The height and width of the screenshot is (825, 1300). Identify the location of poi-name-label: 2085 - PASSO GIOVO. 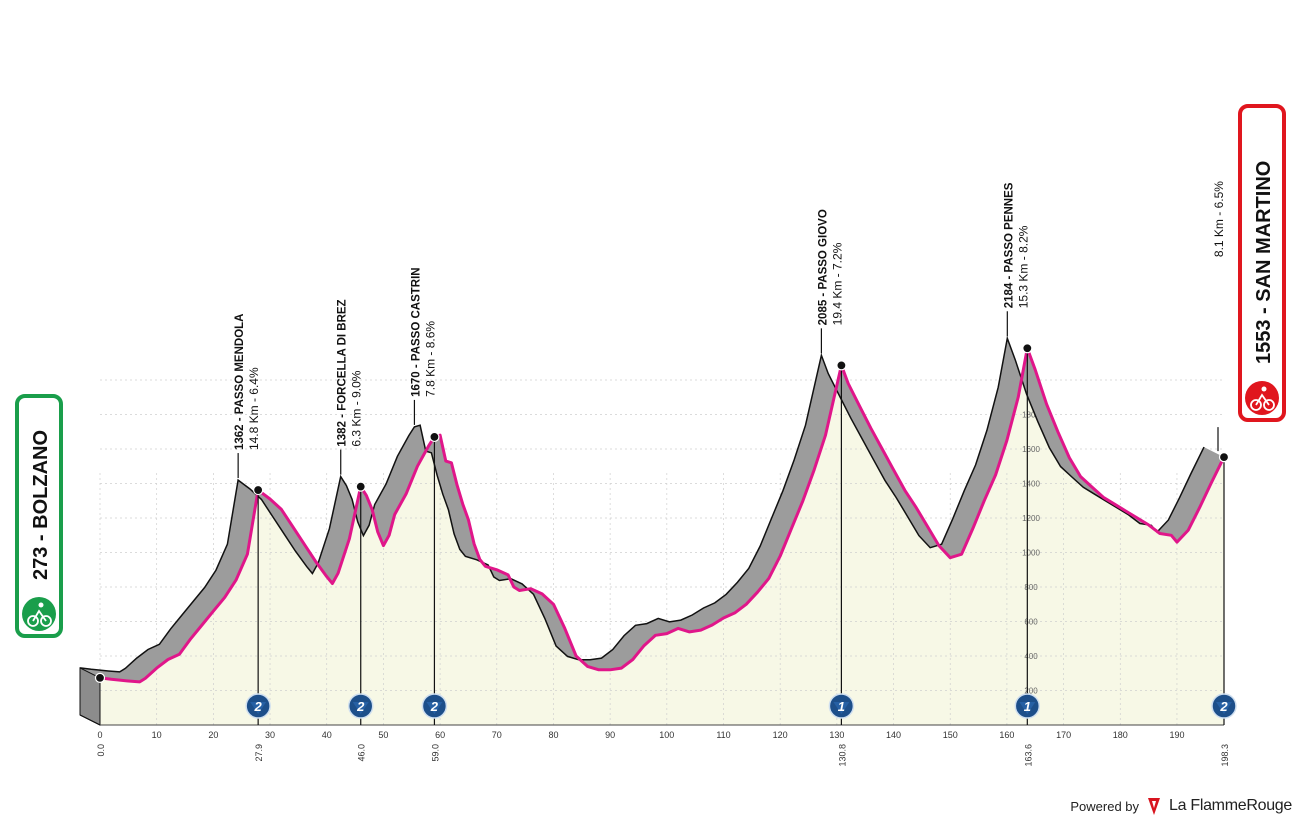
(823, 267).